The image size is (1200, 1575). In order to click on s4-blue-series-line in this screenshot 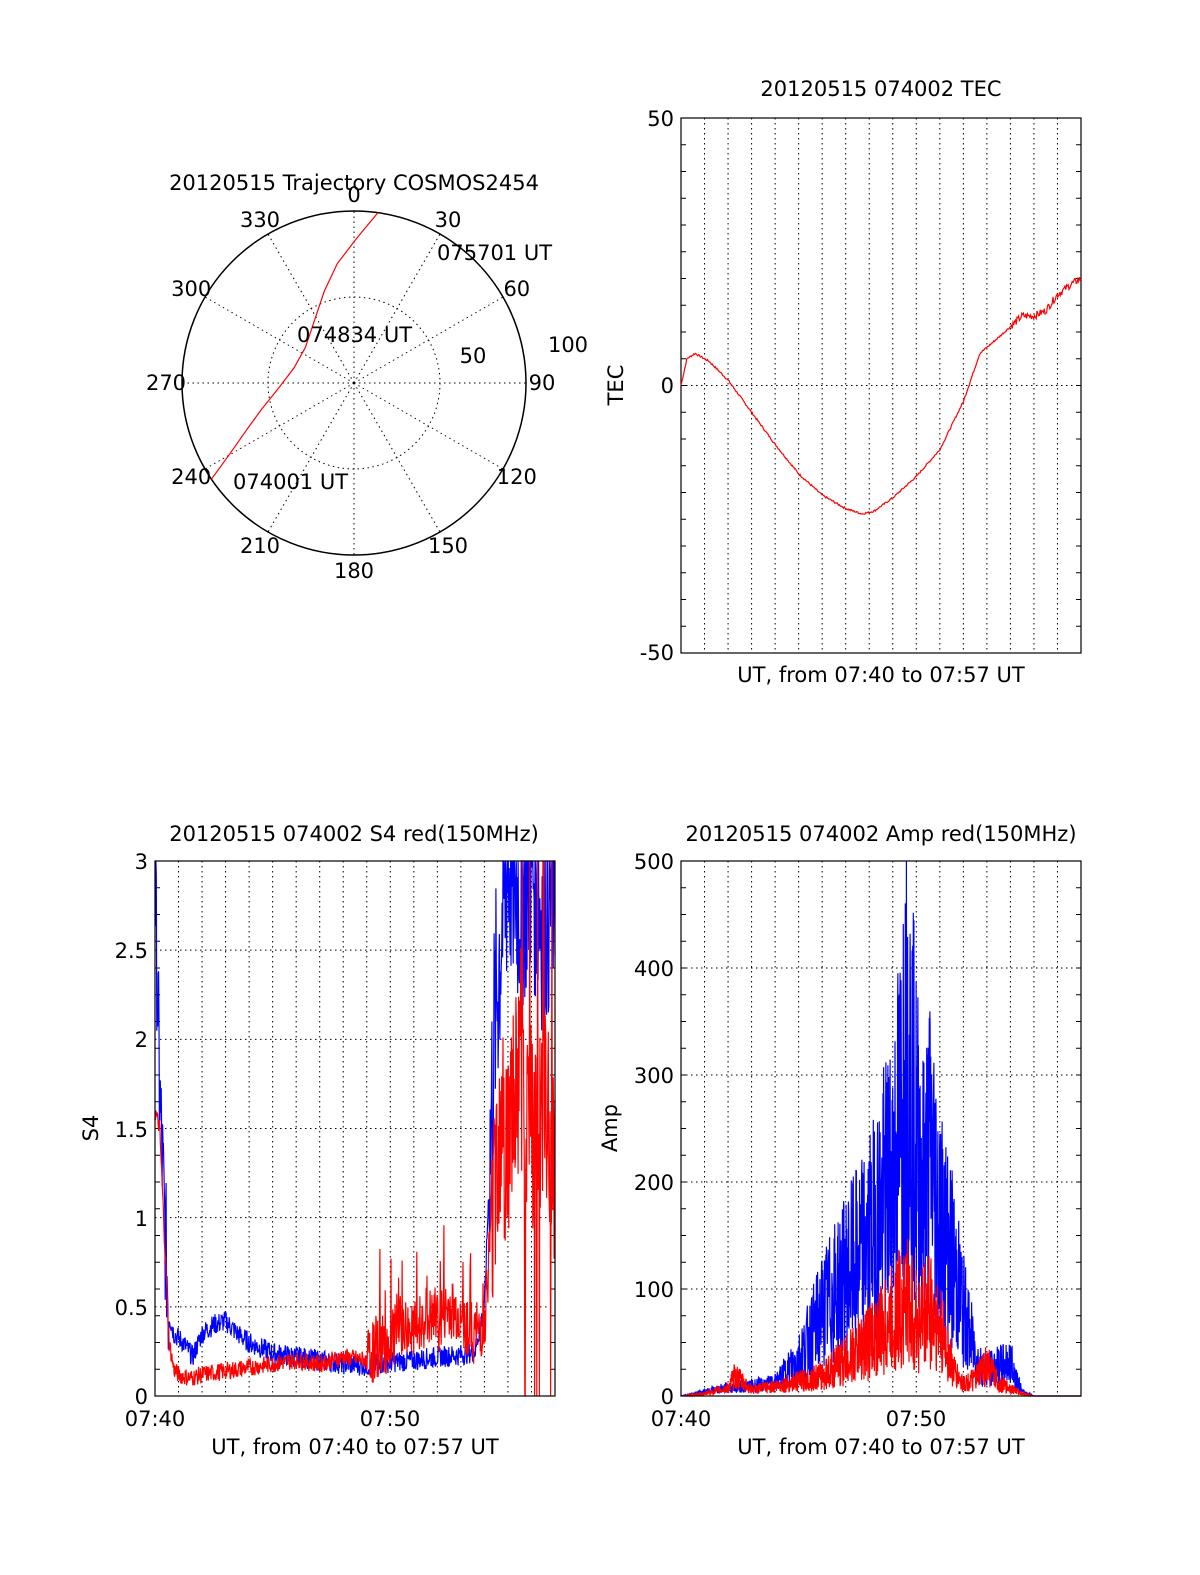, I will do `click(355, 1118)`.